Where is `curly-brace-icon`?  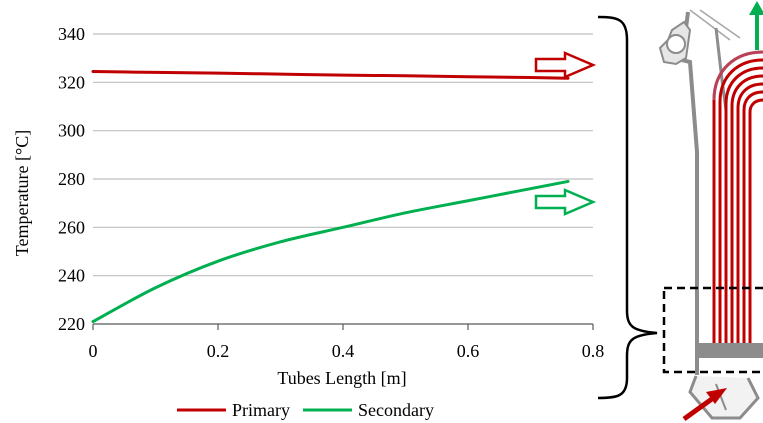 curly-brace-icon is located at coordinates (627, 207).